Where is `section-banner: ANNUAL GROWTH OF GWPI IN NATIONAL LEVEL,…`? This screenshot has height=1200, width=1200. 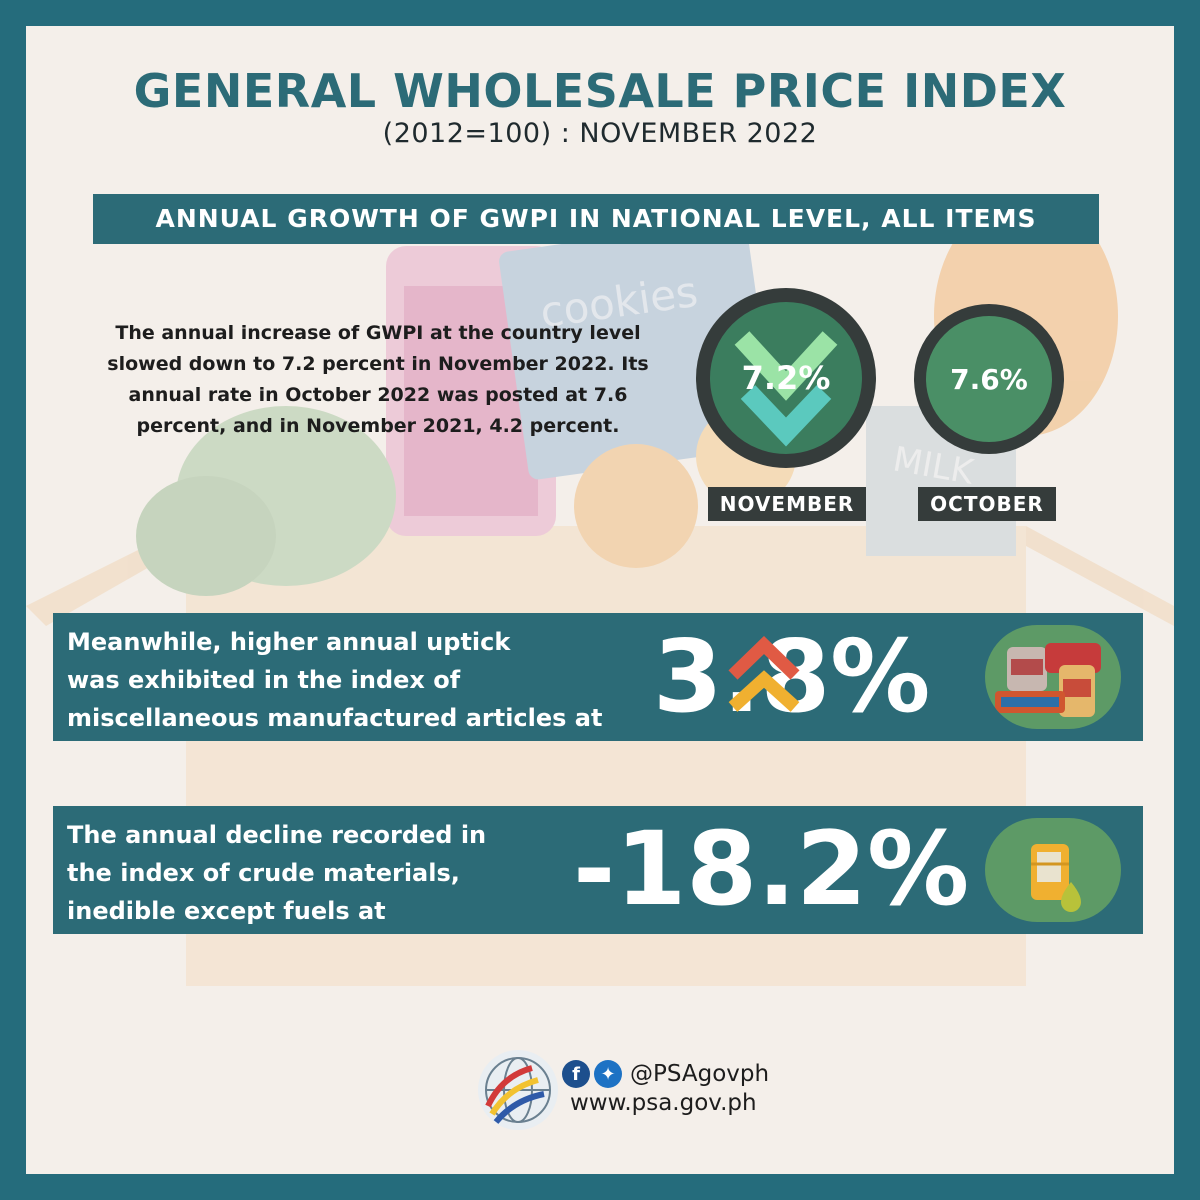
section-banner: ANNUAL GROWTH OF GWPI IN NATIONAL LEVEL,… is located at coordinates (596, 219).